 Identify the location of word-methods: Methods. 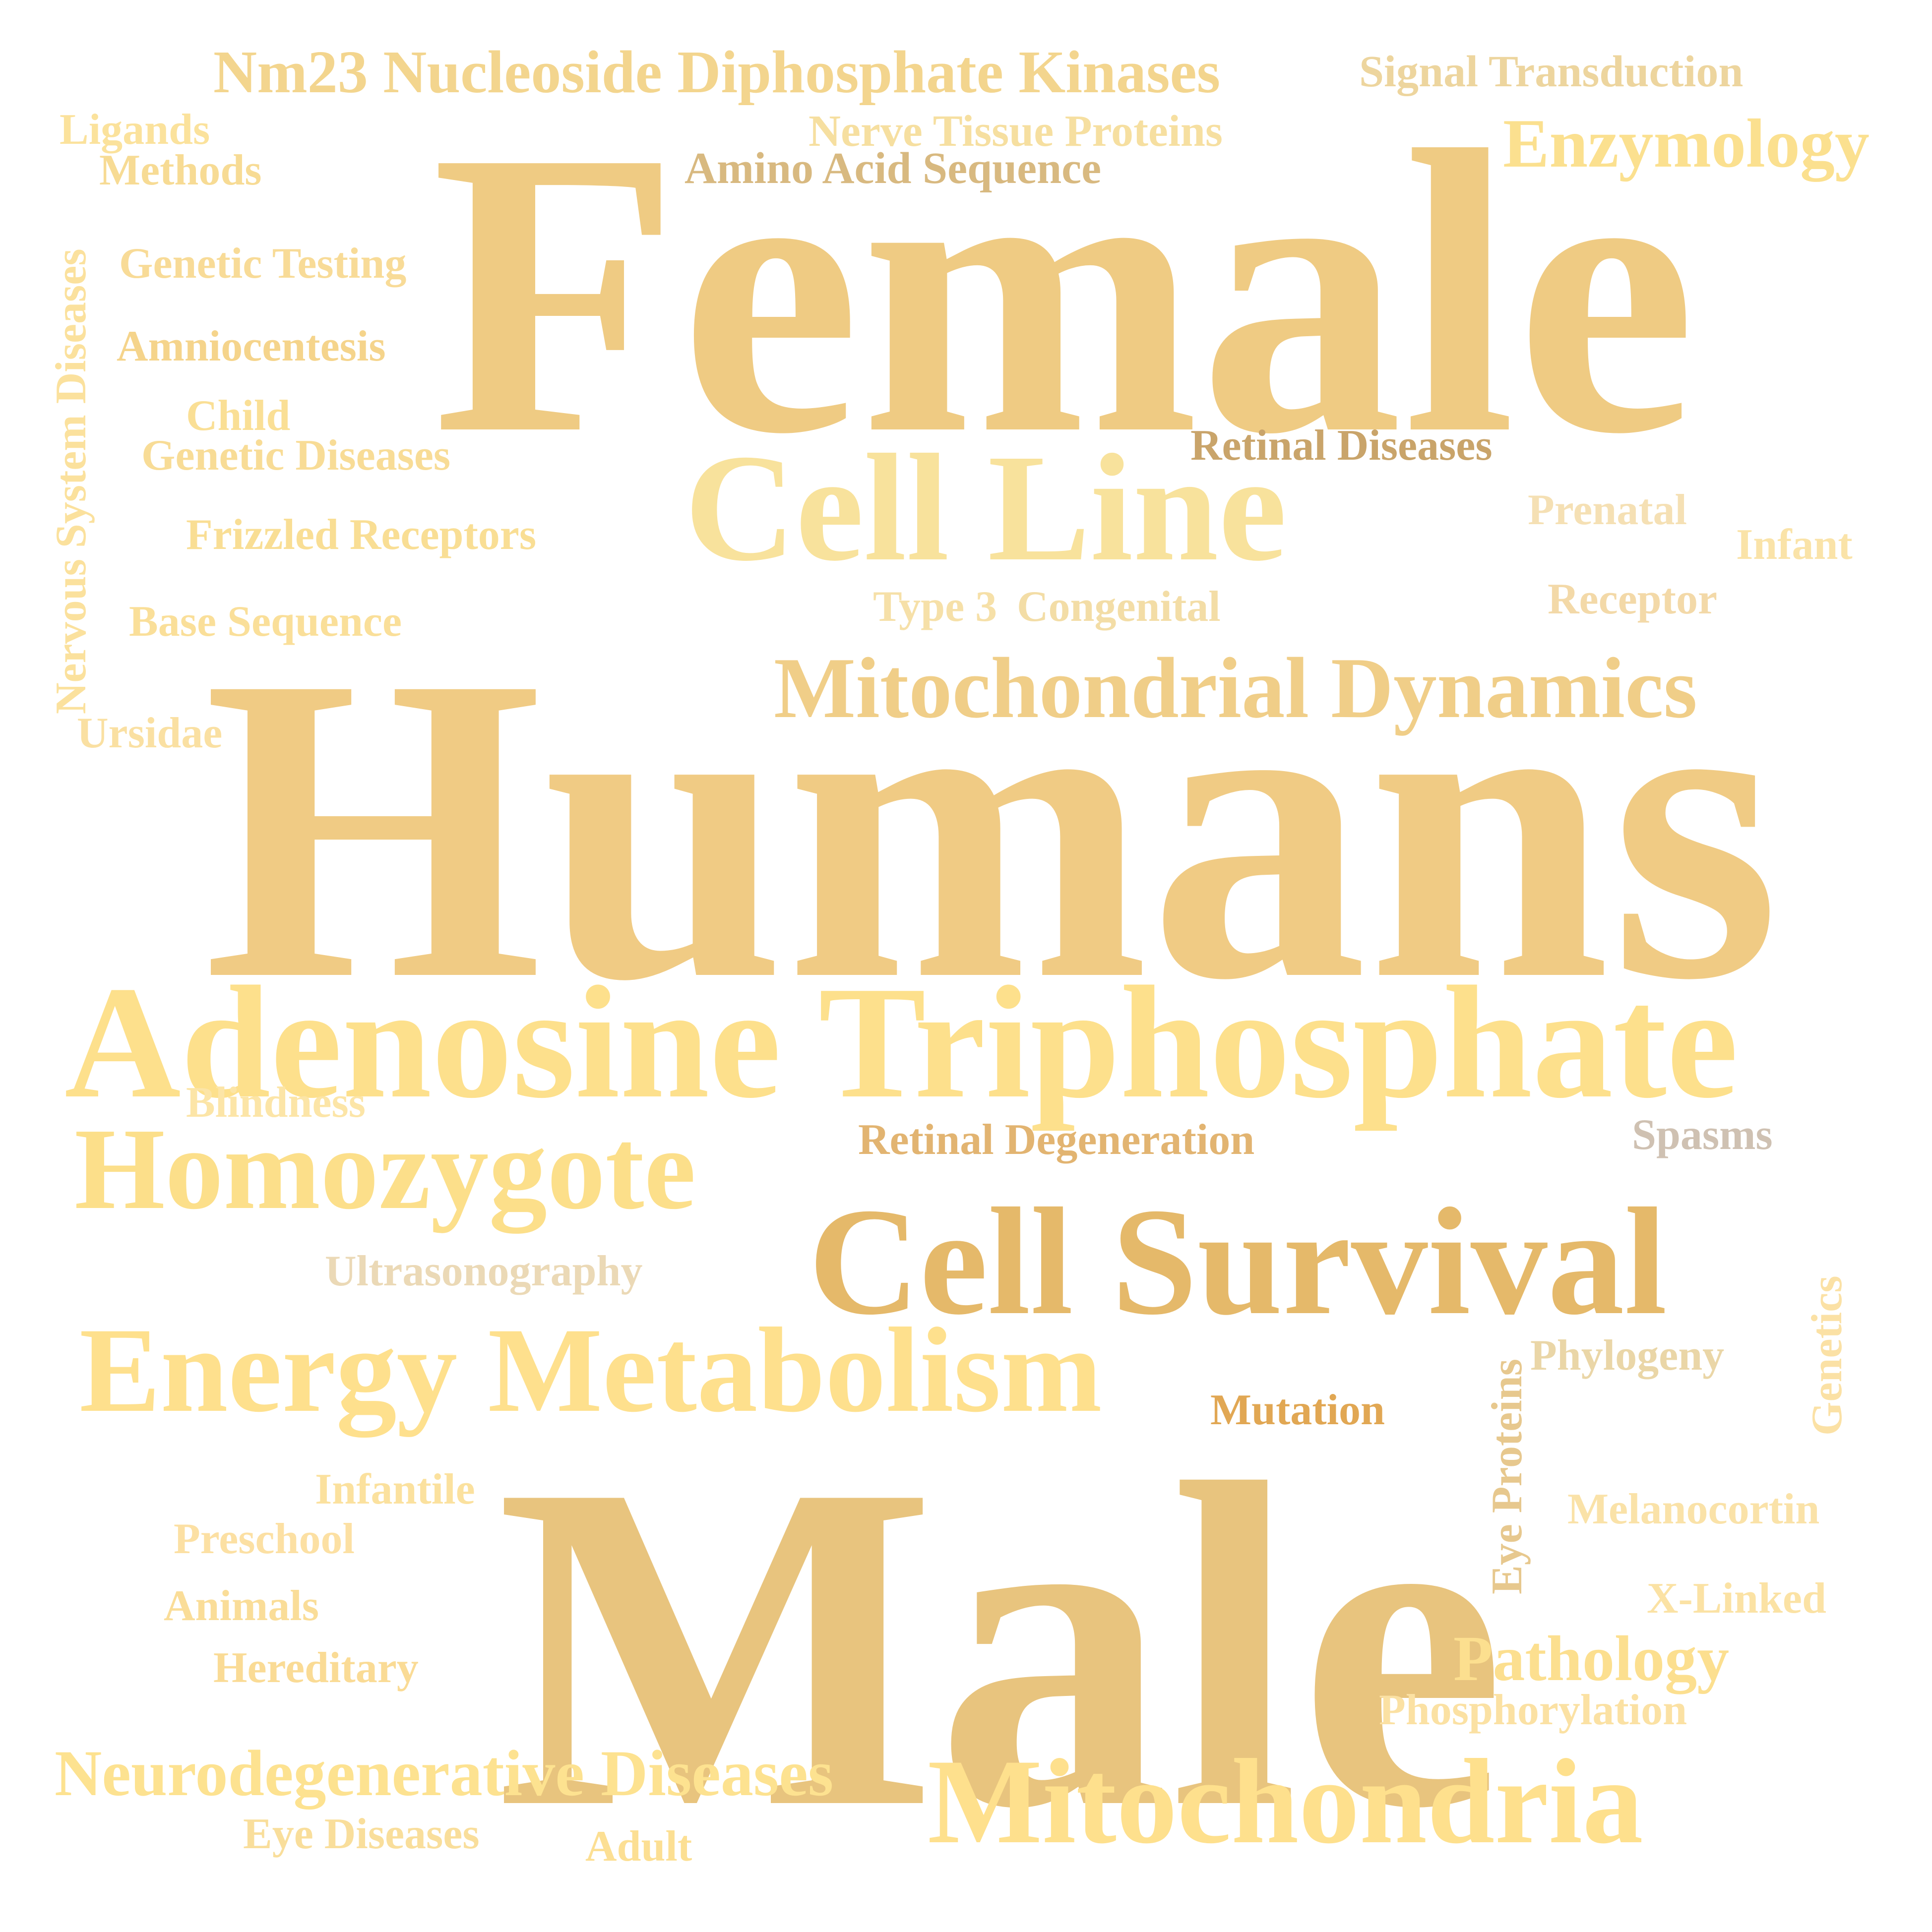
(180, 170).